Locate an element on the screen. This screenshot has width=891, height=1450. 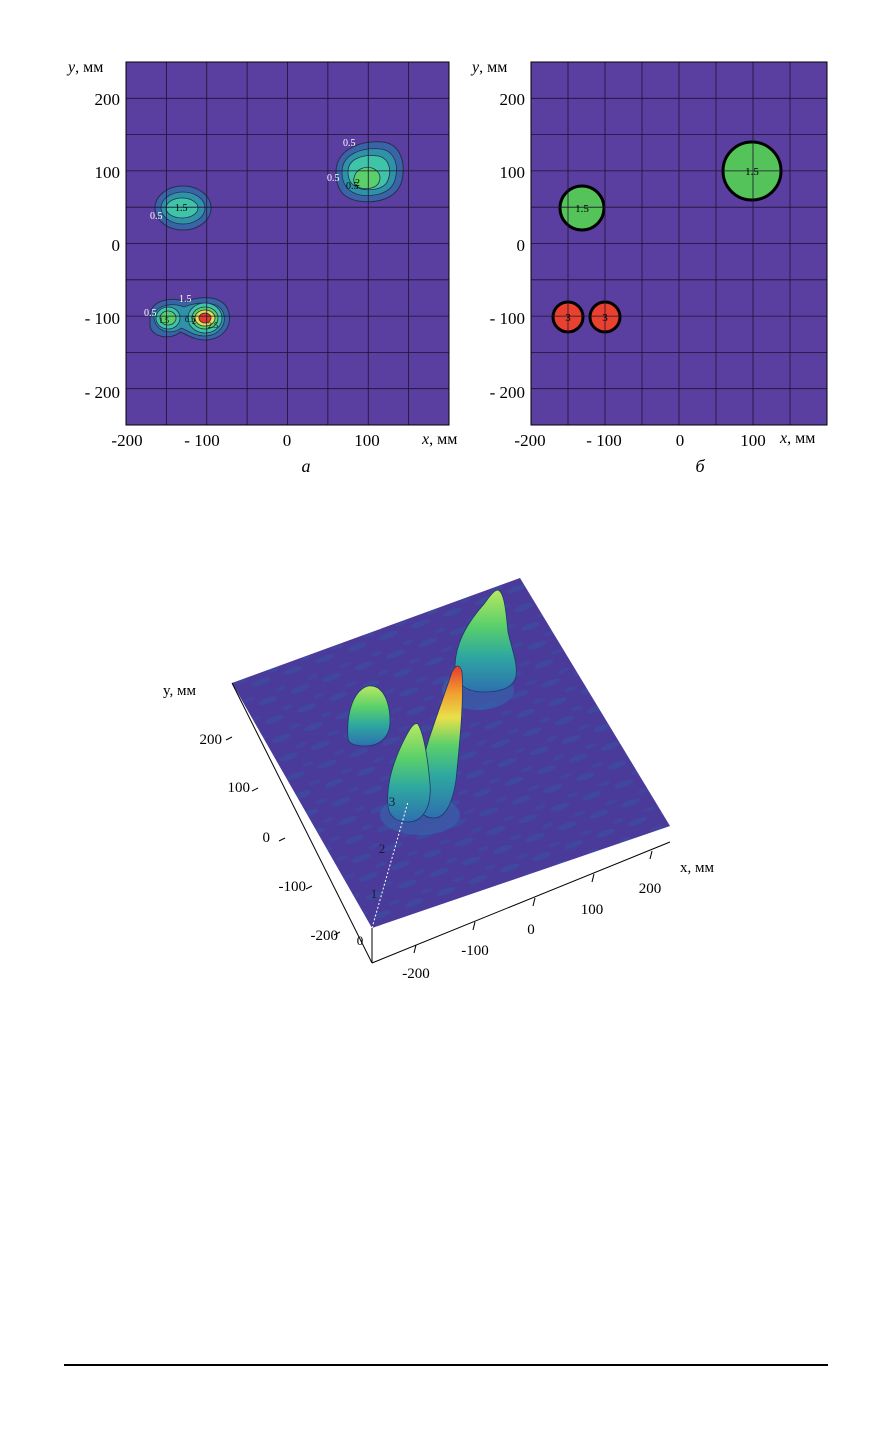
panel-a-y-axis-label: y, мм is located at coordinates (84, 67).